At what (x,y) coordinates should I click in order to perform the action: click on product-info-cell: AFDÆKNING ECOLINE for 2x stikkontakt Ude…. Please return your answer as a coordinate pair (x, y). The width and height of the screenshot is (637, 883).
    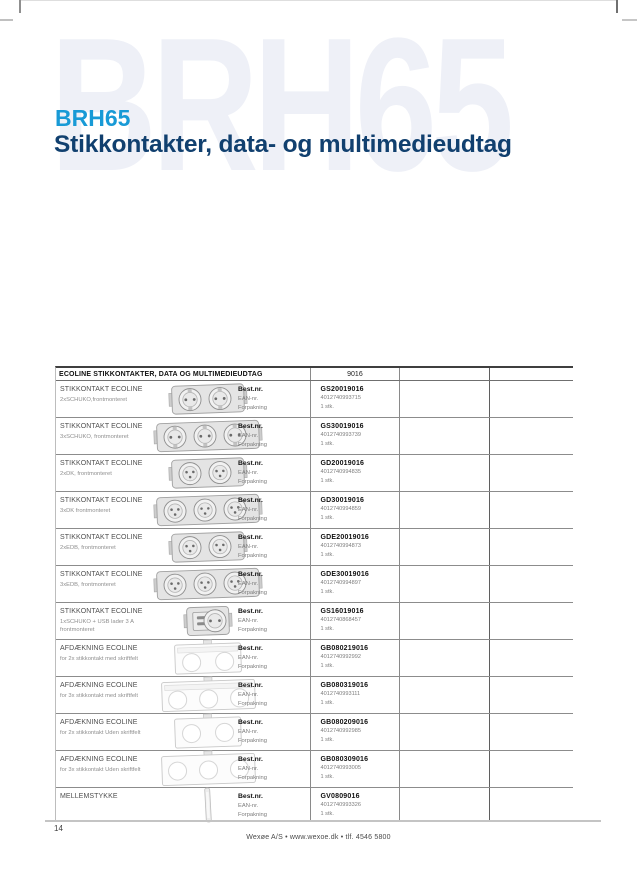
    Looking at the image, I should click on (183, 731).